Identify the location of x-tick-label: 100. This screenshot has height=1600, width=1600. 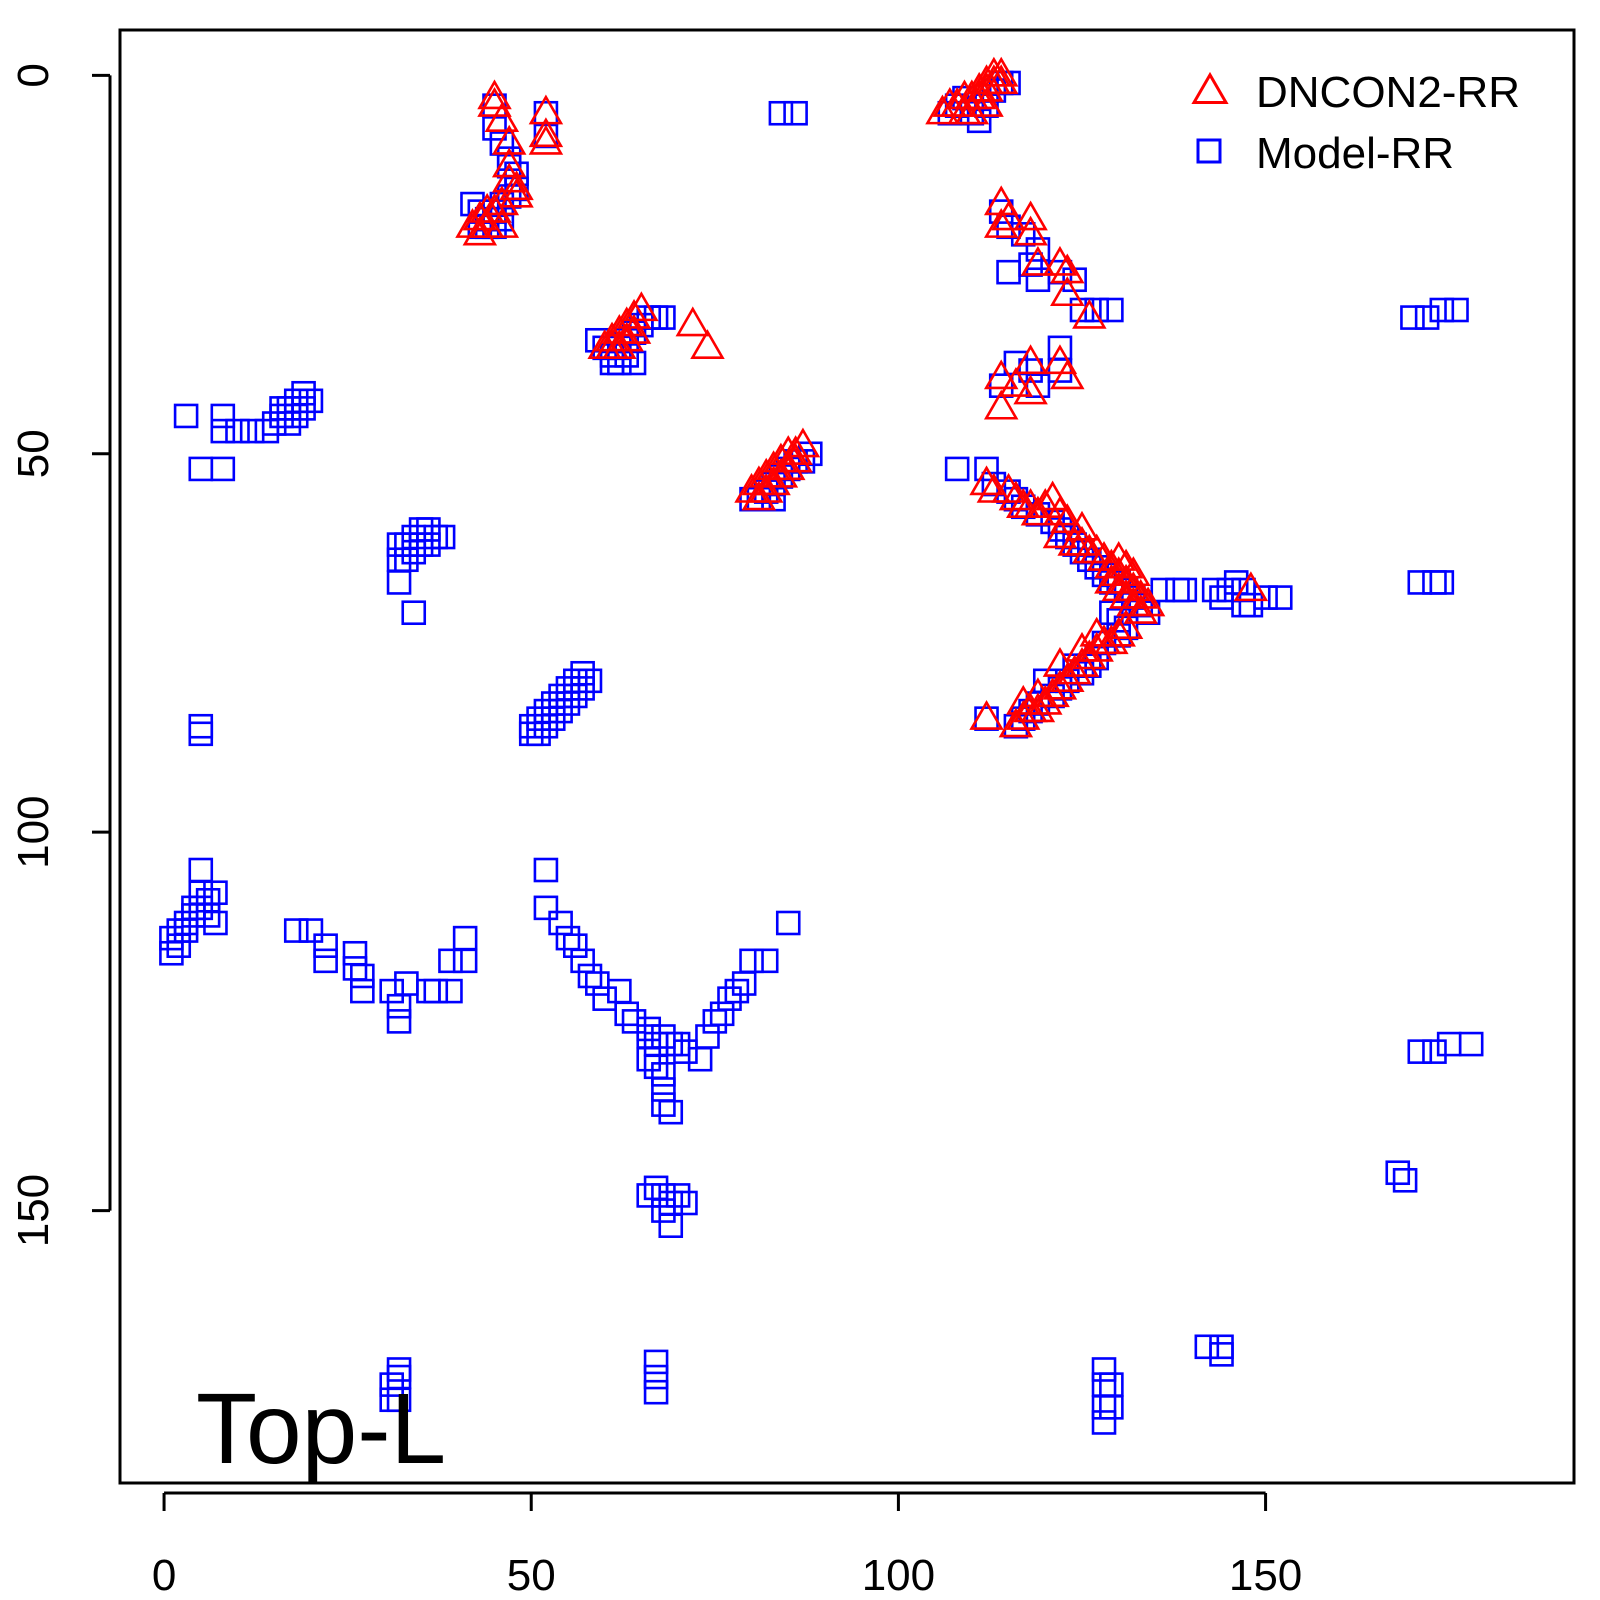
(898, 1575).